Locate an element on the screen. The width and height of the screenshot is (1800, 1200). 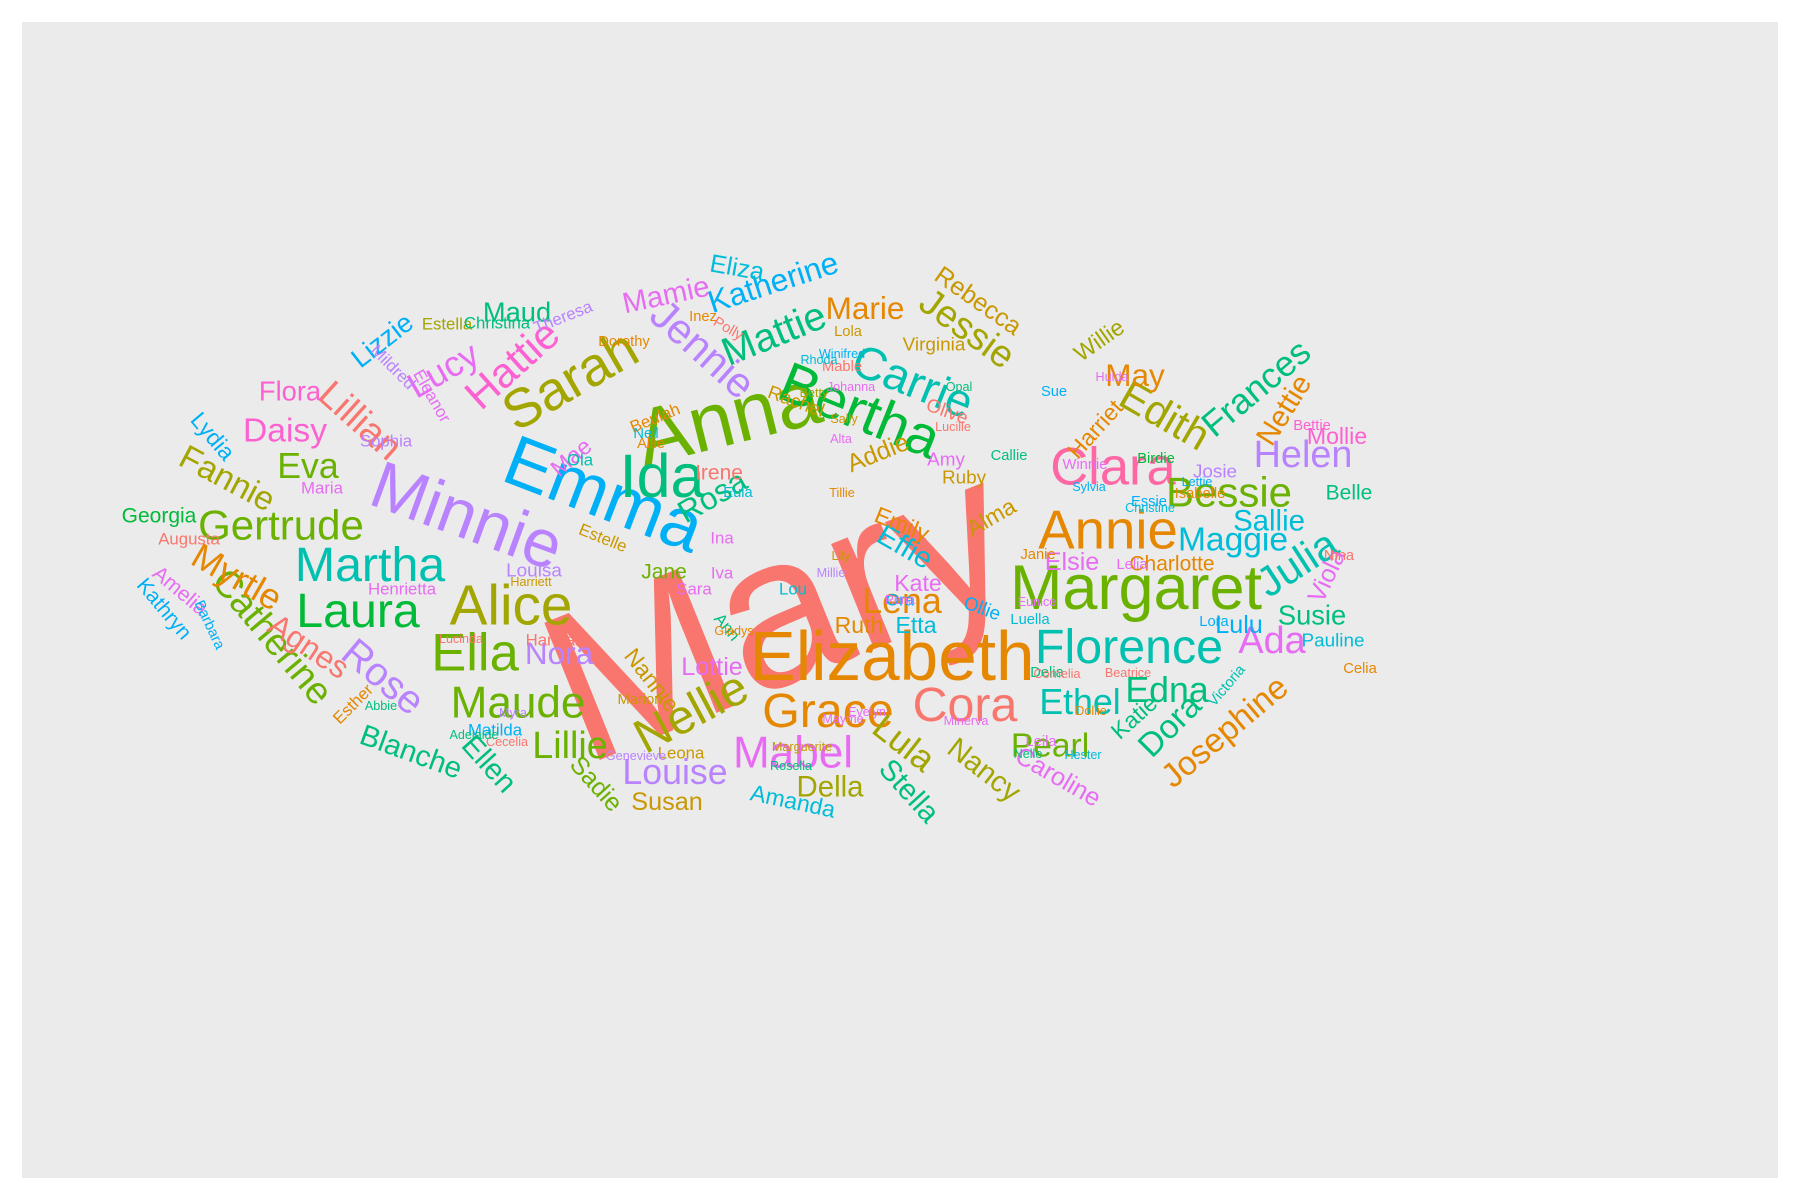
word-ada: Ada is located at coordinates (1272, 641).